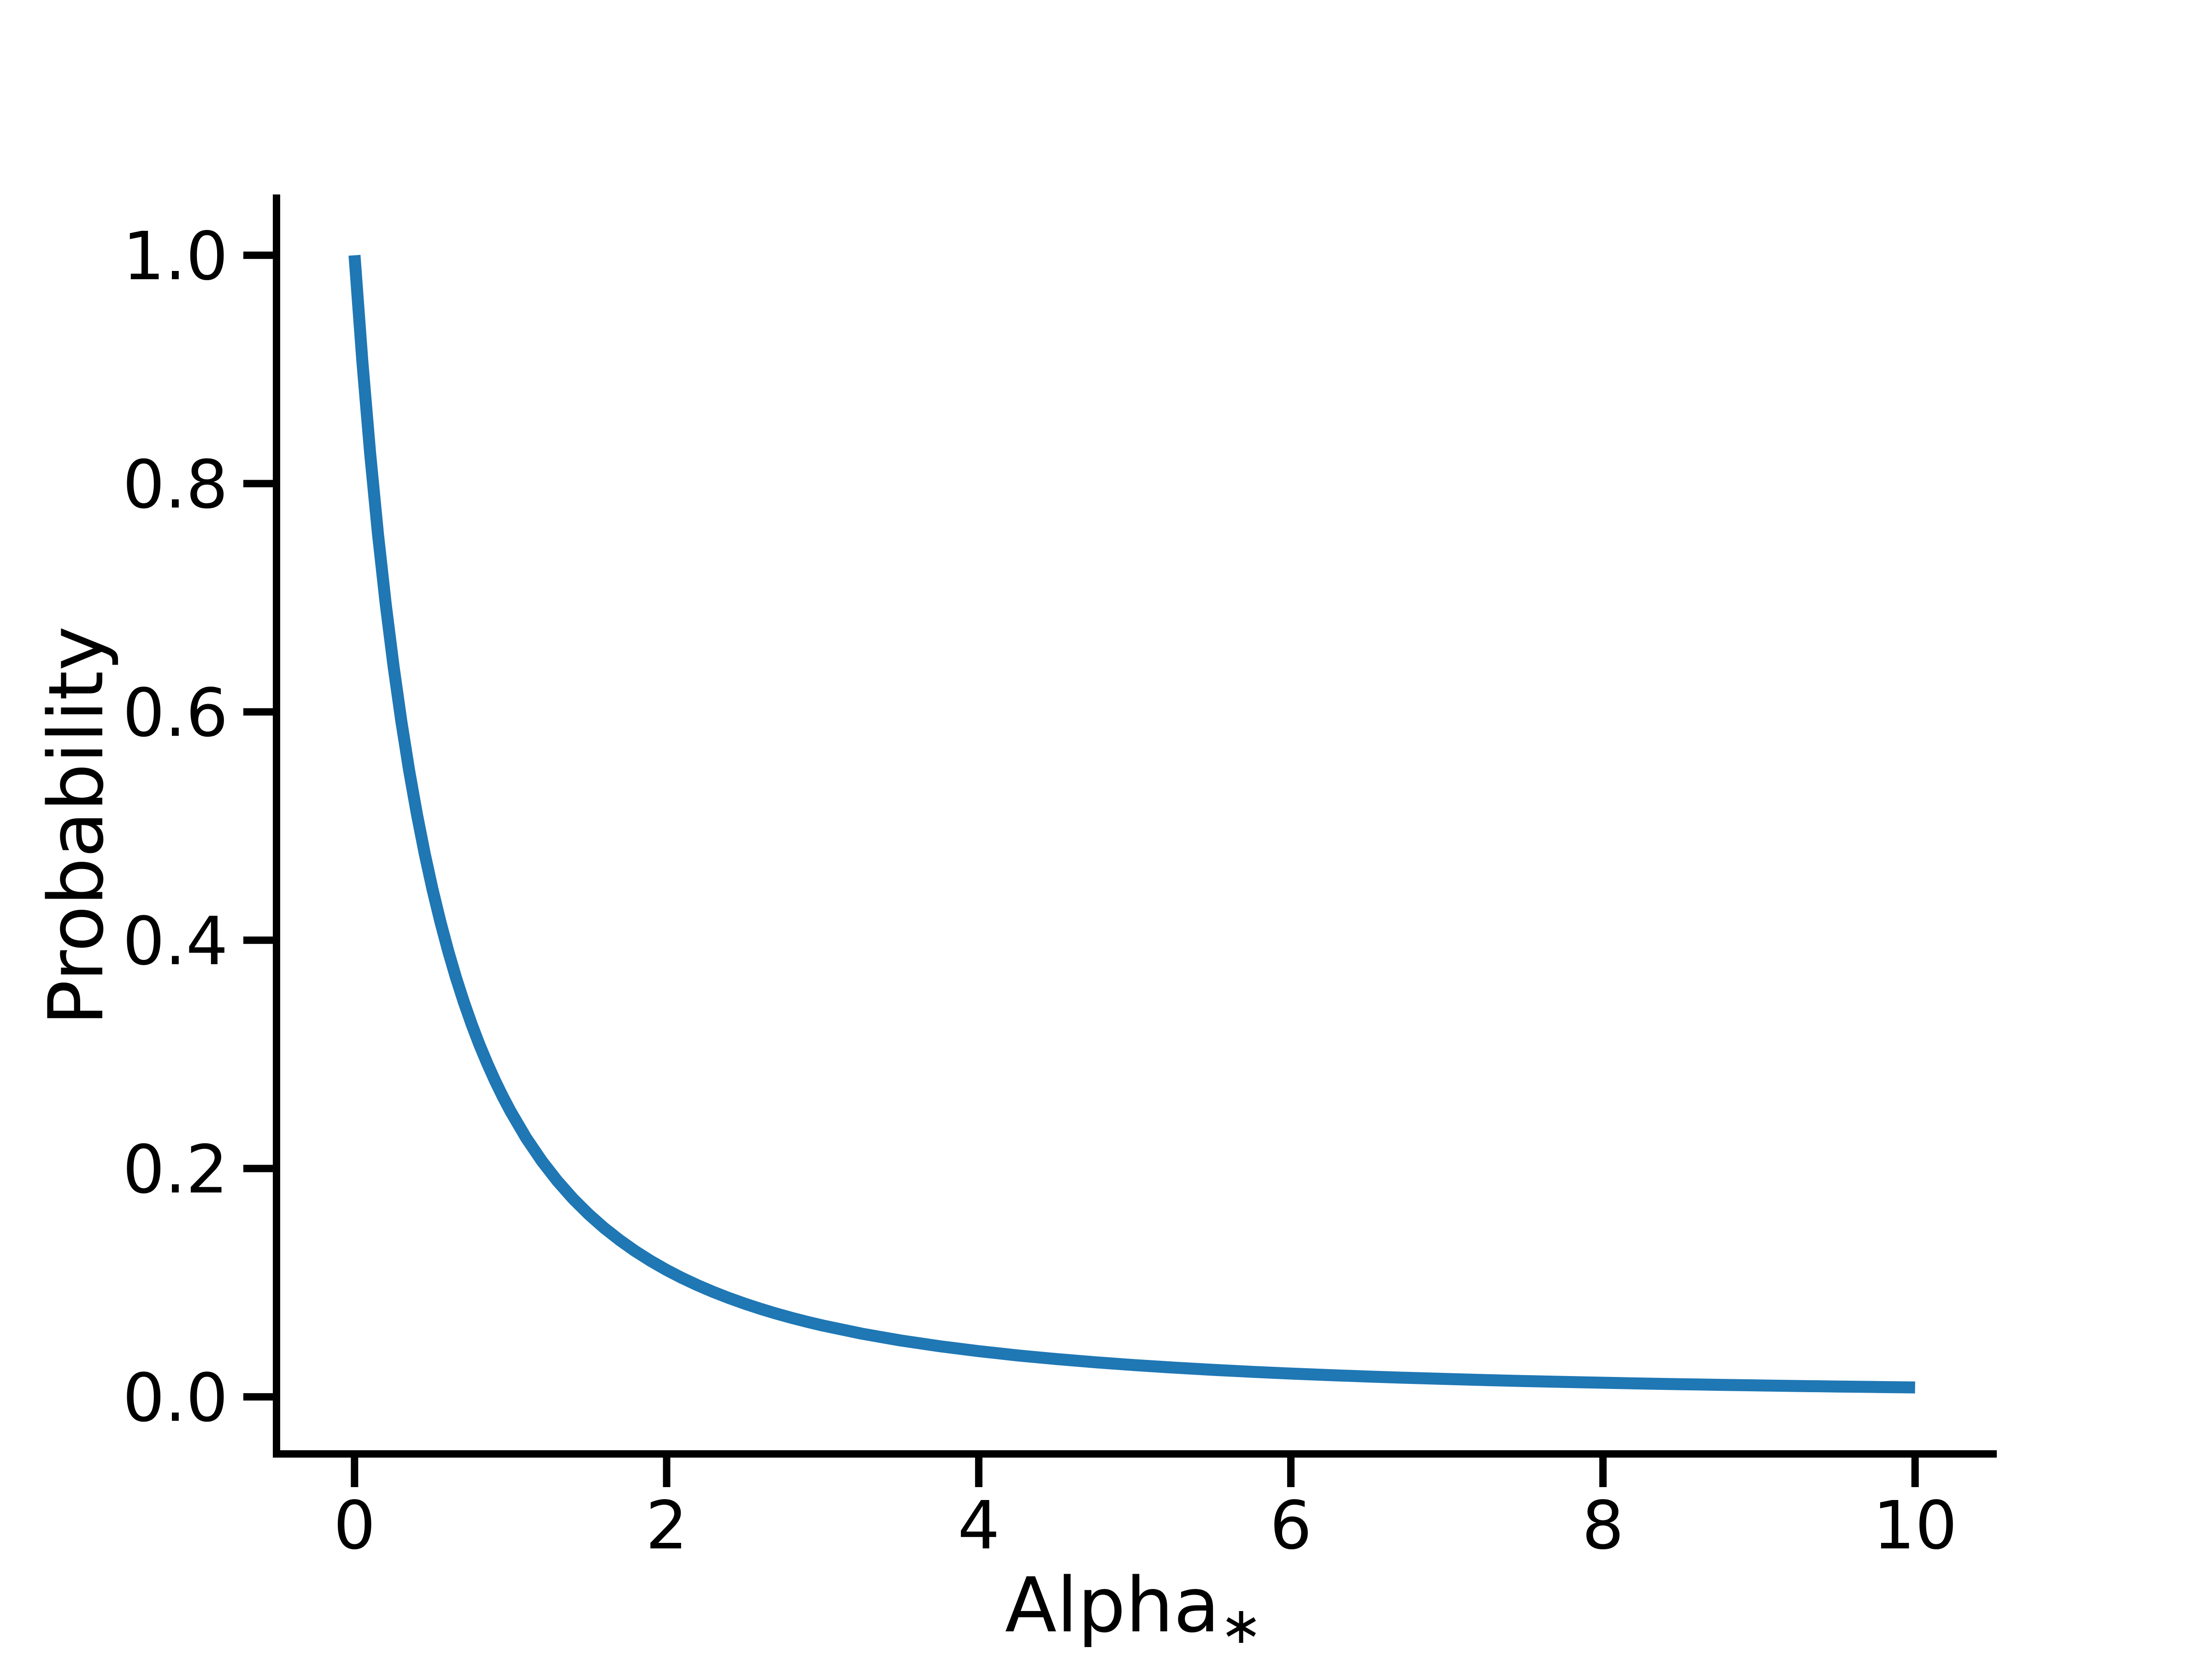  I want to click on x-axis-label-text: Alpha, so click(1112, 1605).